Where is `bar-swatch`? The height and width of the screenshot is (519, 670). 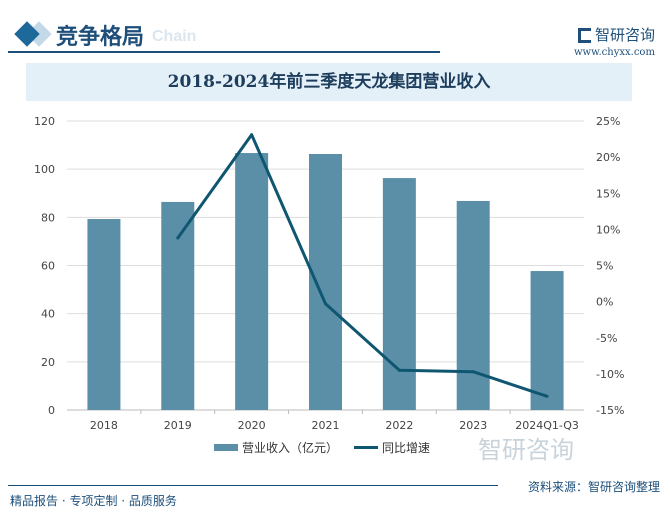 bar-swatch is located at coordinates (226, 447).